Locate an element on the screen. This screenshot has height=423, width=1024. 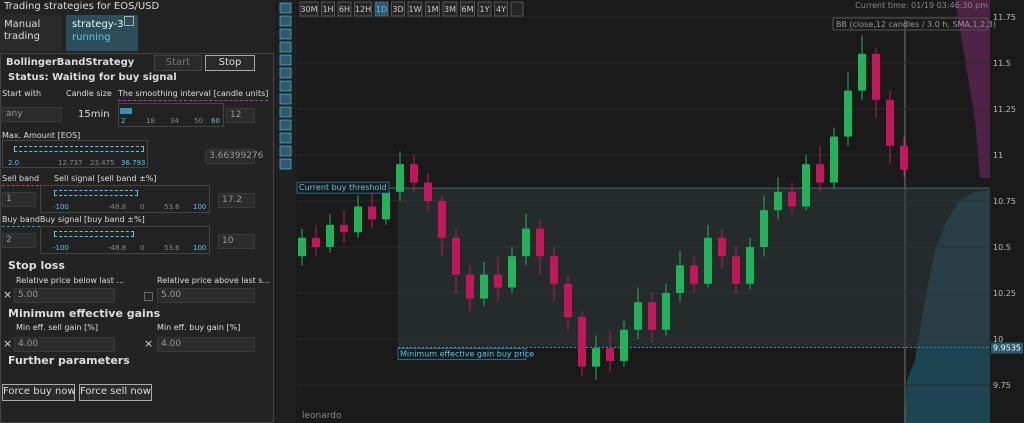
y-tick-label: 10.75 is located at coordinates (1004, 201).